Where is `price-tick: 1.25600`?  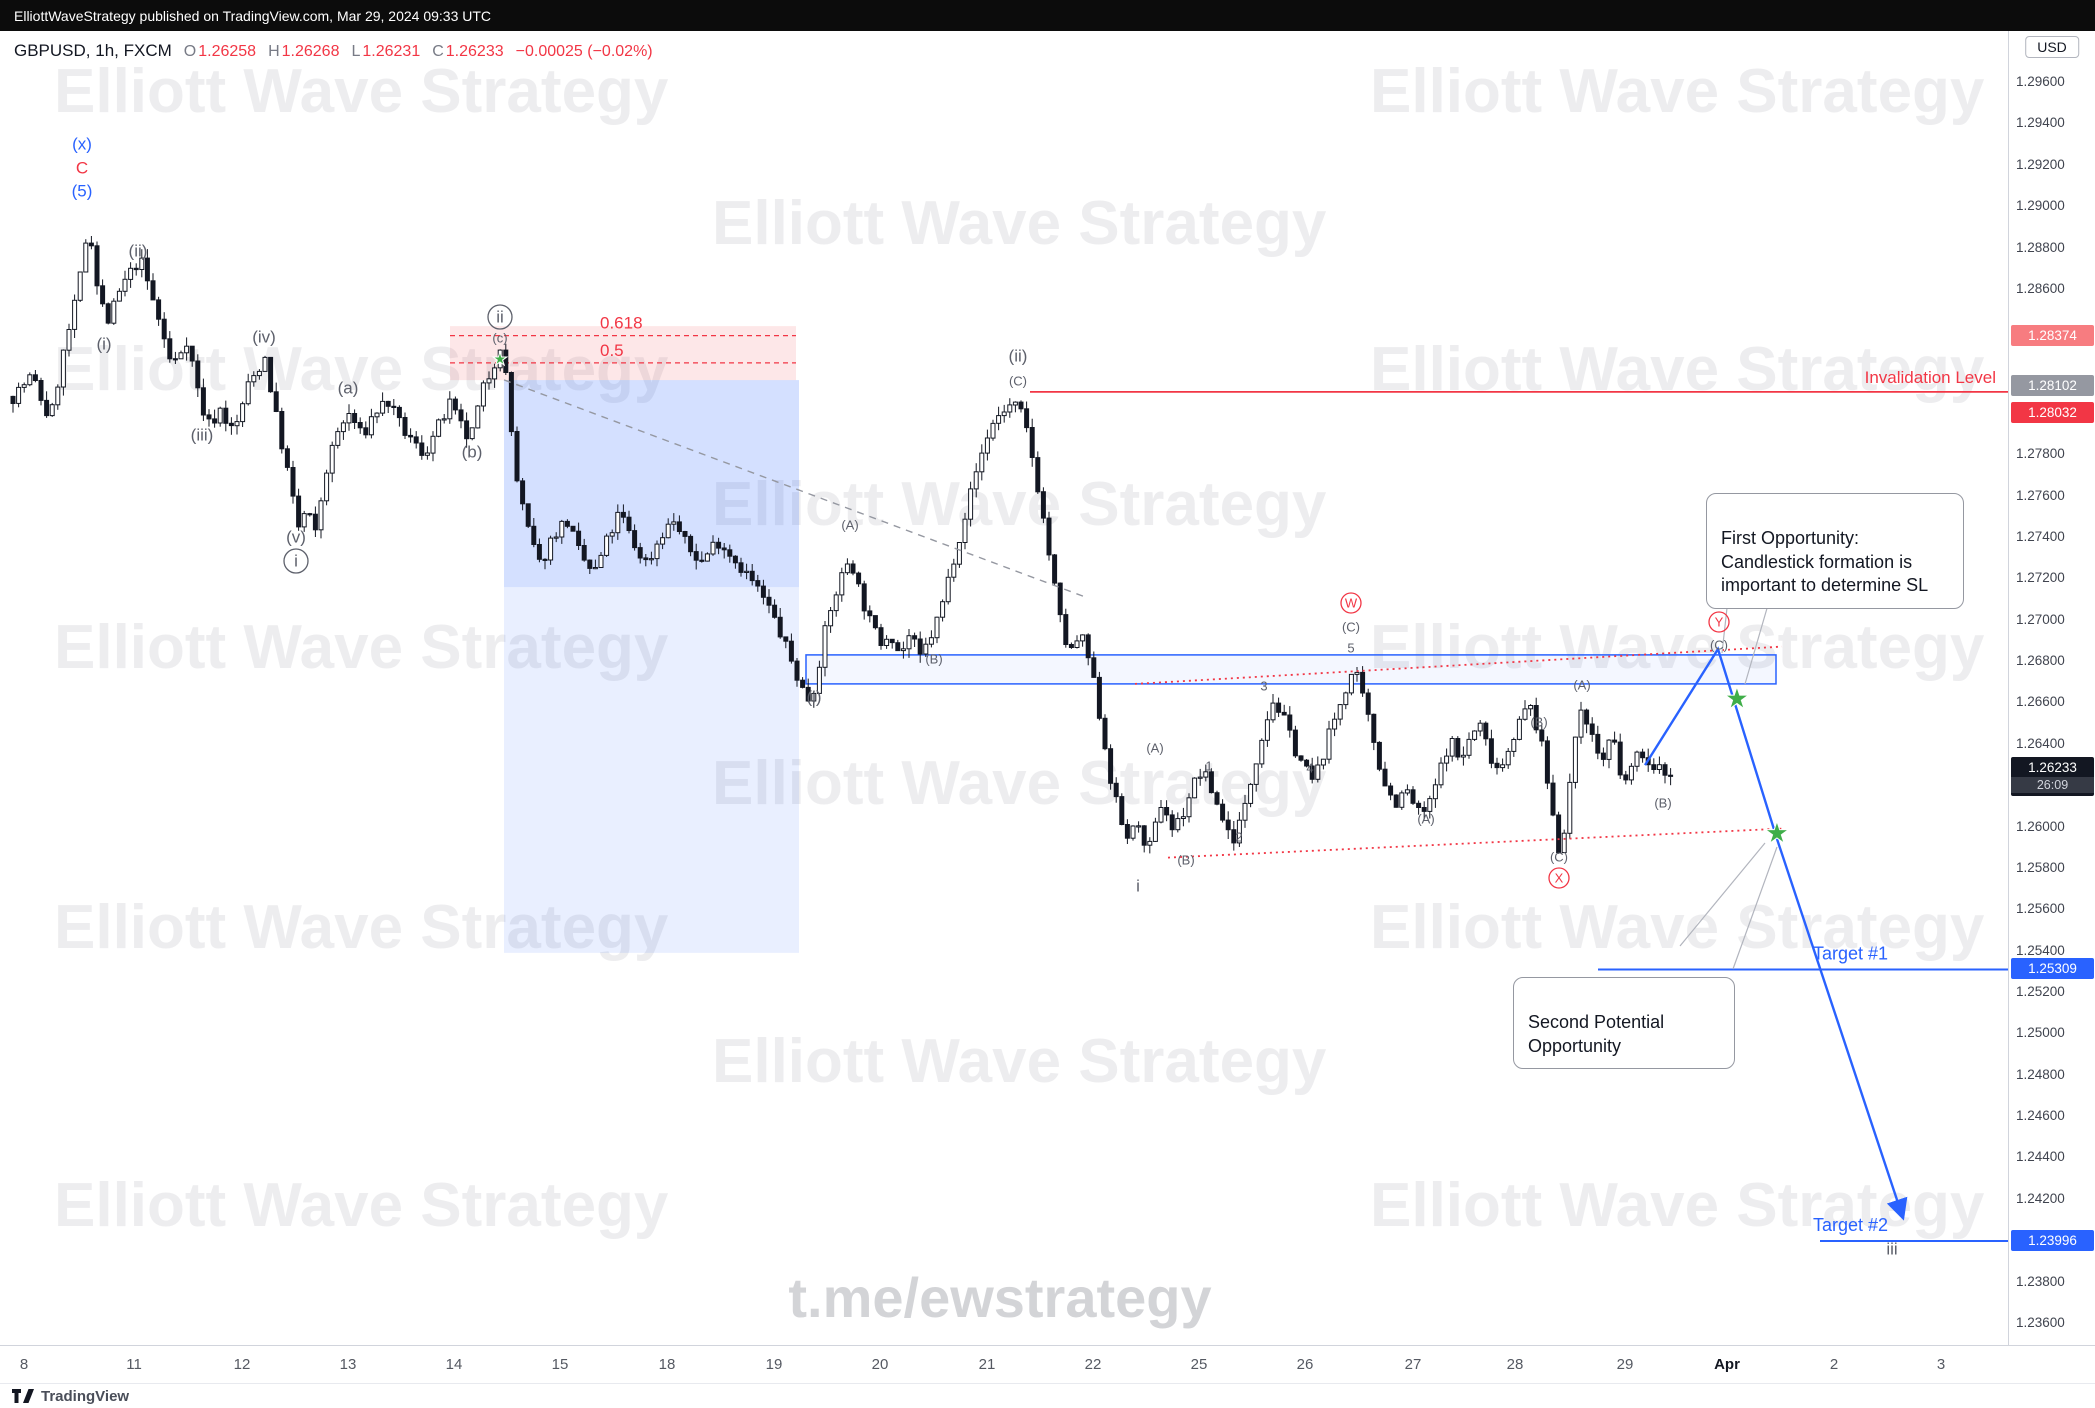 price-tick: 1.25600 is located at coordinates (2040, 909).